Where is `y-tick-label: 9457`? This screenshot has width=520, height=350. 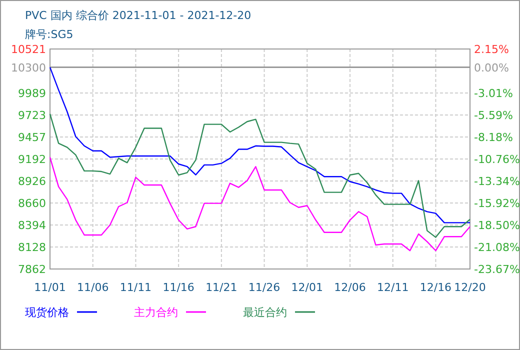
y-tick-label: 9457 is located at coordinates (32, 137).